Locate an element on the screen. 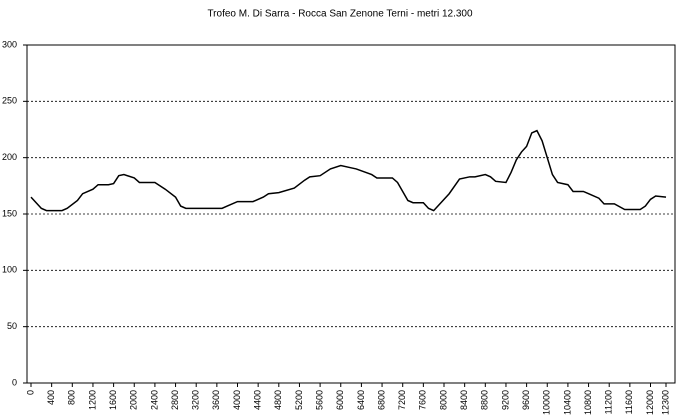  x-tick-label: 12300 is located at coordinates (665, 402).